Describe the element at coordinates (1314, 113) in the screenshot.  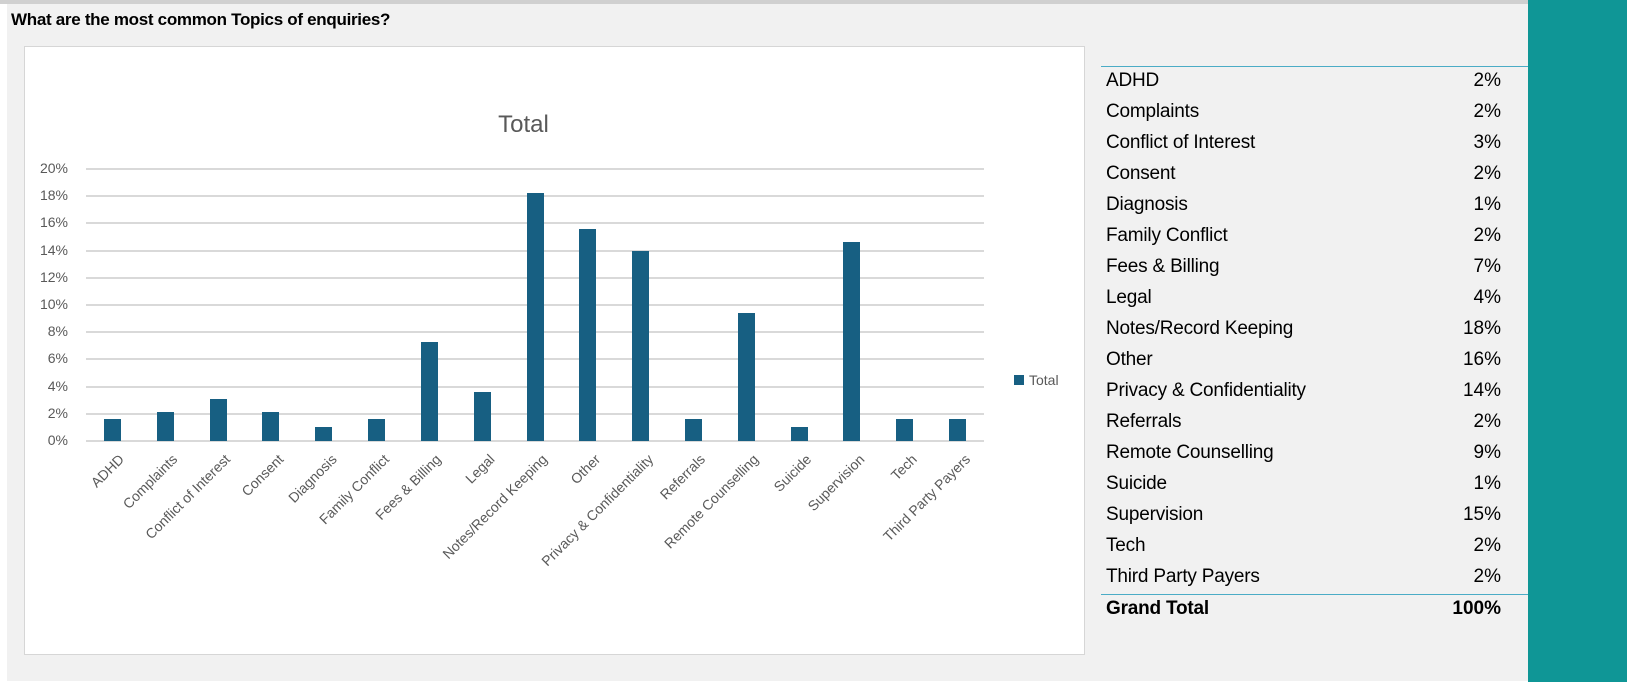
I see `pivot-row: Complaints 2%` at that location.